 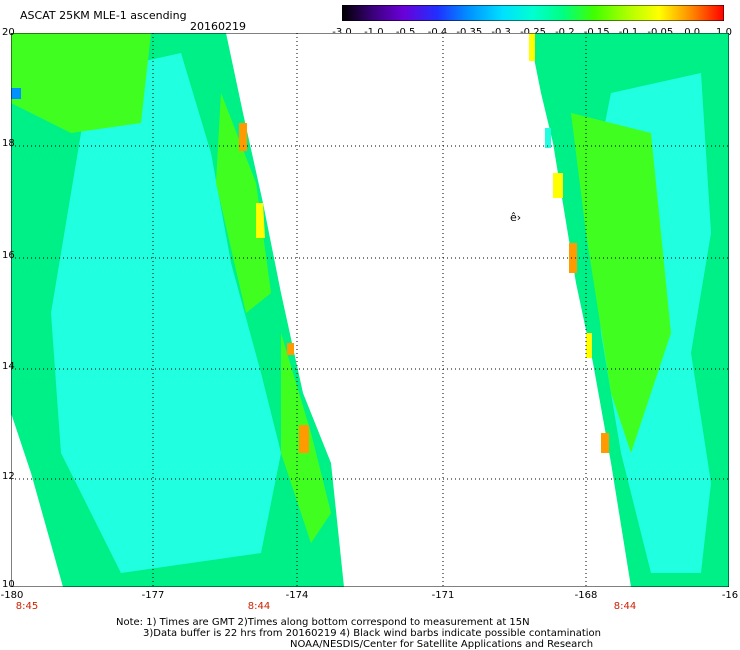 I want to click on lon-label: -177, so click(x=153, y=595).